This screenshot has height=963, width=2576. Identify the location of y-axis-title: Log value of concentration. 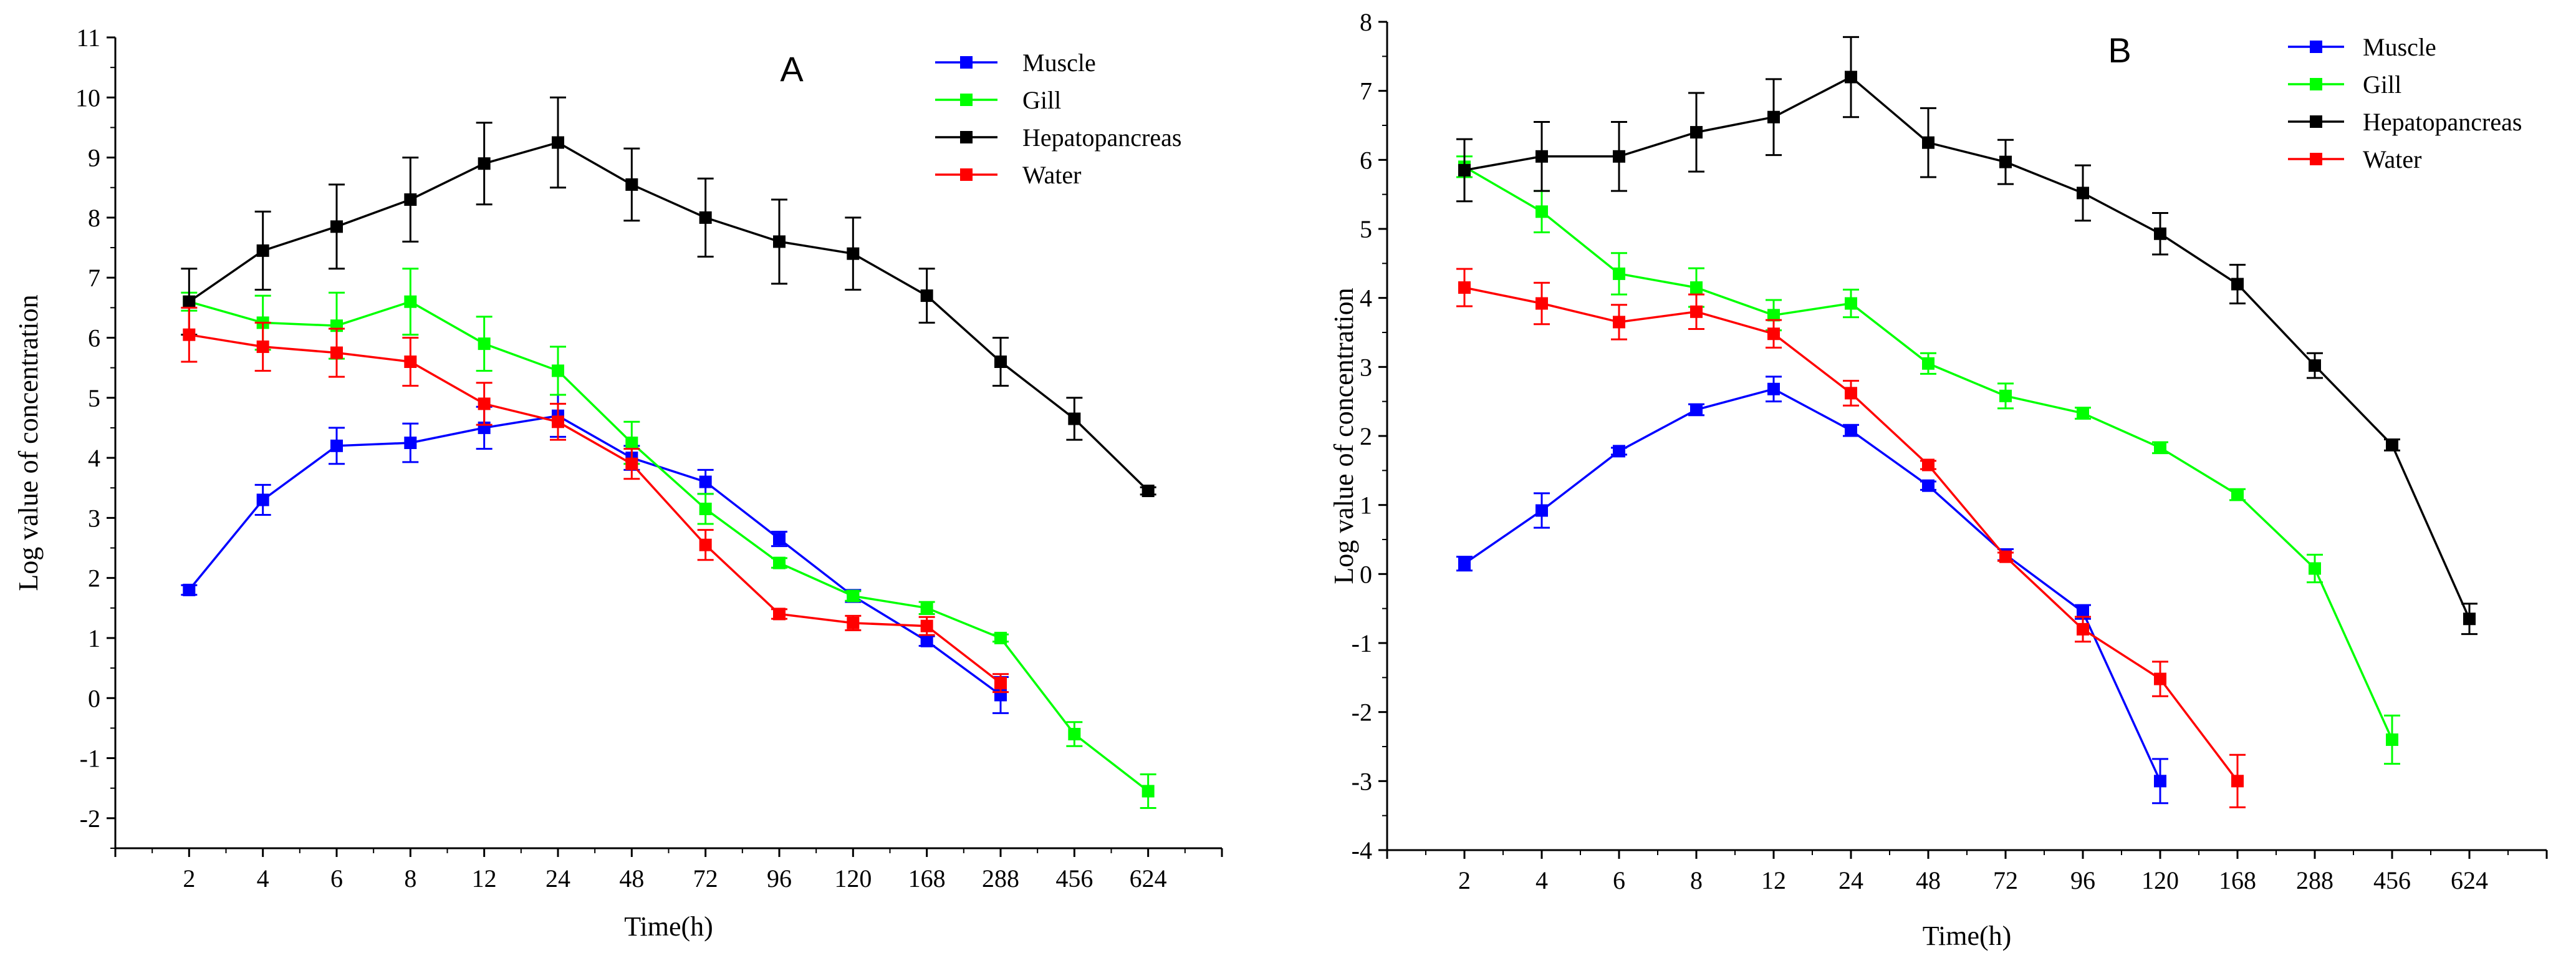
(28, 442).